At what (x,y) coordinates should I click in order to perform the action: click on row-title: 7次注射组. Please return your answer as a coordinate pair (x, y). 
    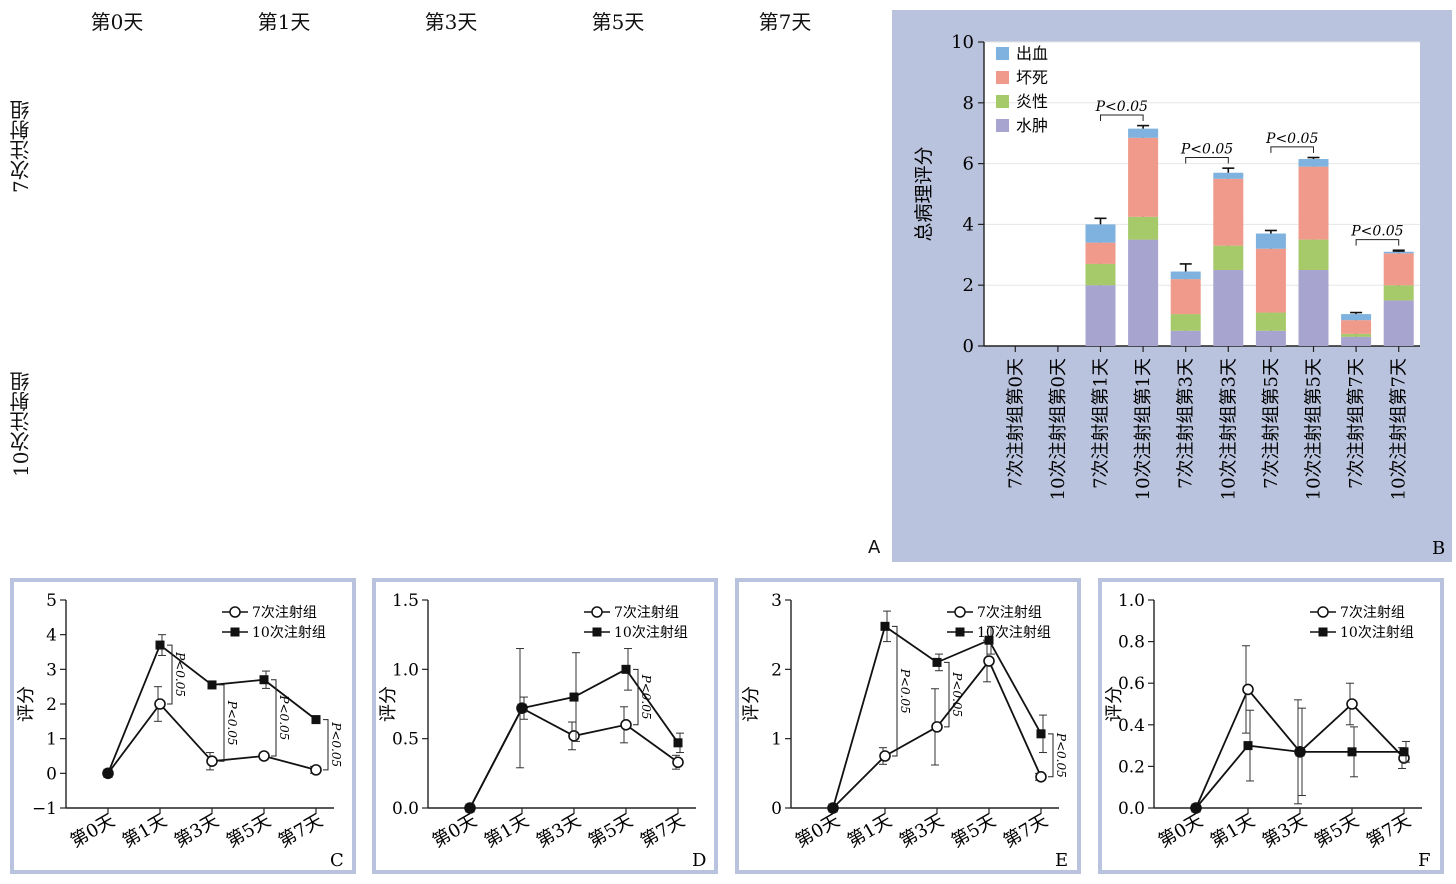
    Looking at the image, I should click on (21, 147).